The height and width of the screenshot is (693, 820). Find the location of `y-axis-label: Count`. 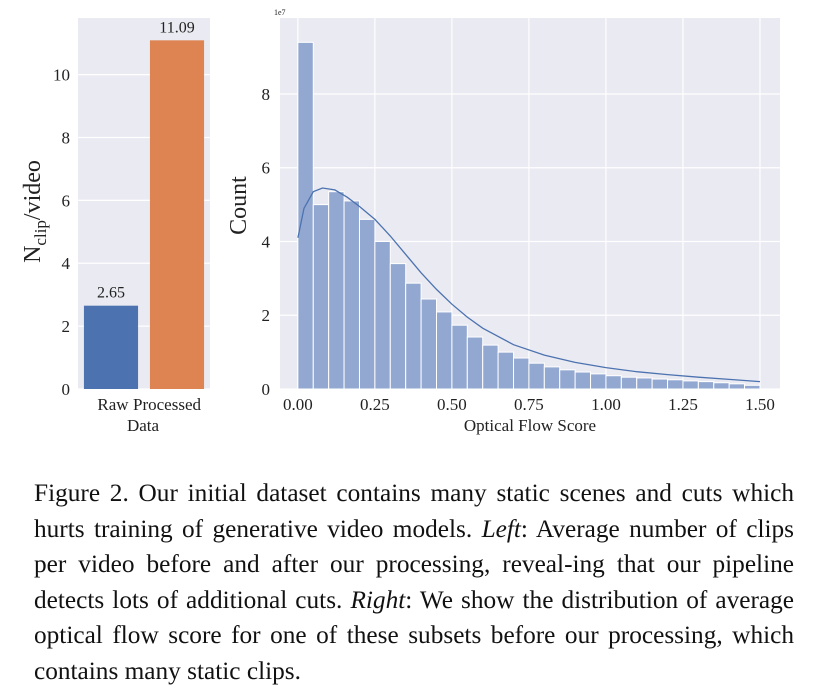

y-axis-label: Count is located at coordinates (239, 205).